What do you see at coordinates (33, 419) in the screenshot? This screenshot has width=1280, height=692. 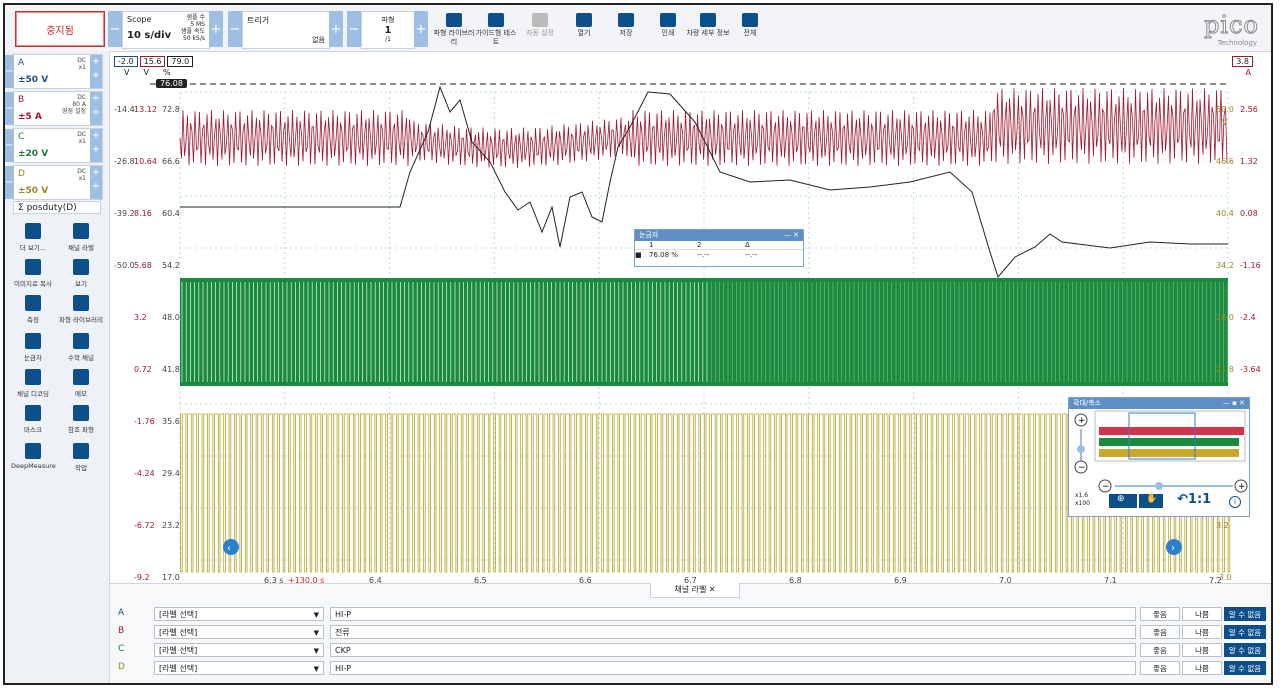 I see `mask-button: 마스크` at bounding box center [33, 419].